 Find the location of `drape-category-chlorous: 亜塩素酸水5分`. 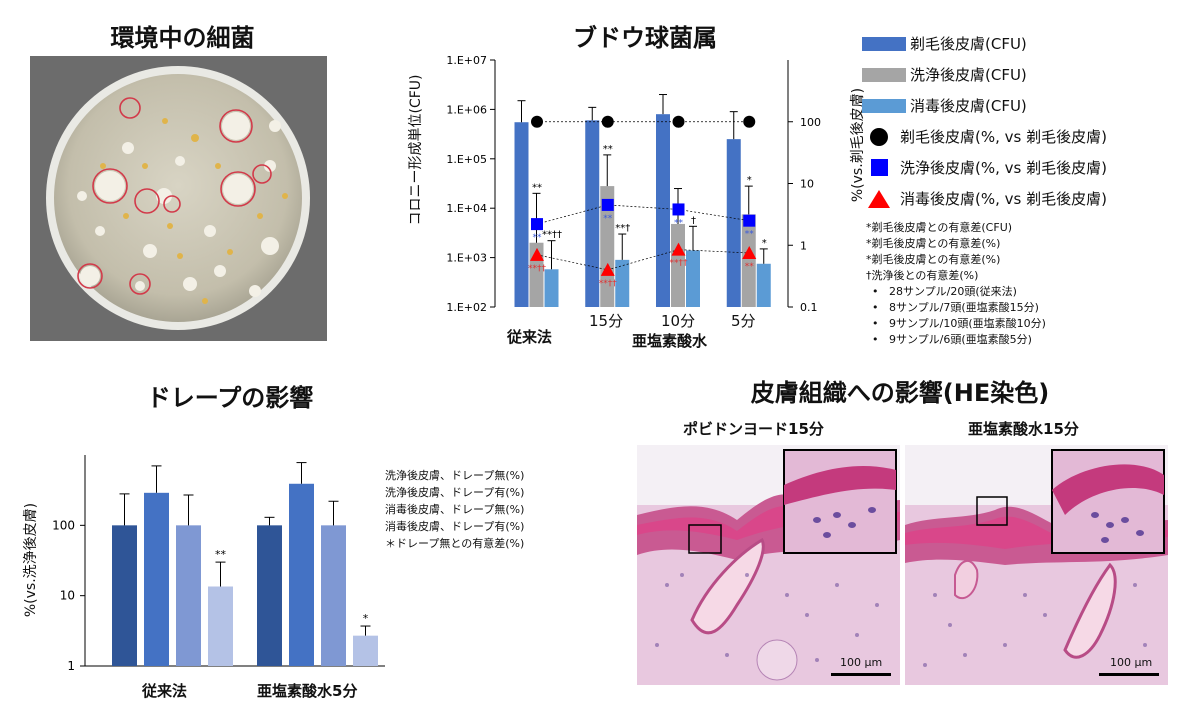

drape-category-chlorous: 亜塩素酸水5分 is located at coordinates (307, 691).